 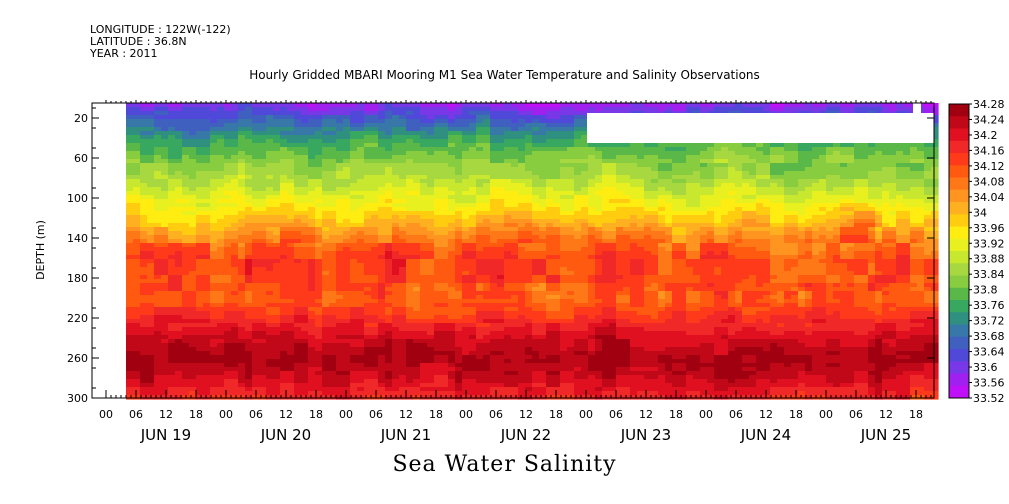 I want to click on colorbar-label: 34.28, so click(x=989, y=104).